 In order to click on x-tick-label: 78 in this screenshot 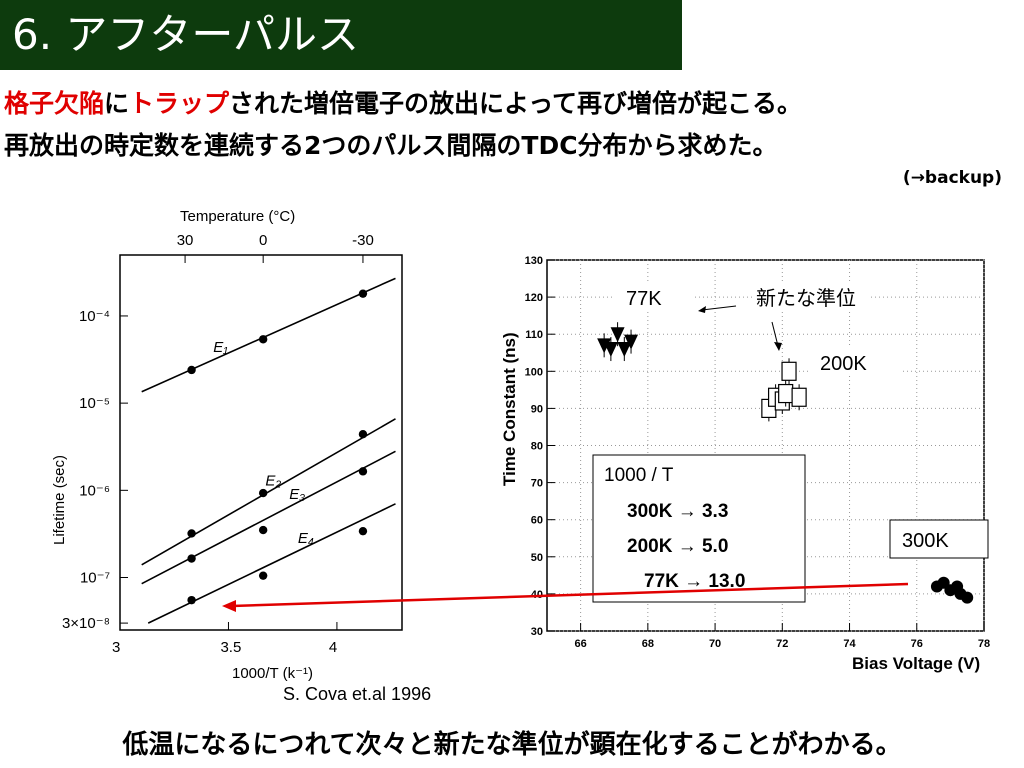, I will do `click(984, 644)`.